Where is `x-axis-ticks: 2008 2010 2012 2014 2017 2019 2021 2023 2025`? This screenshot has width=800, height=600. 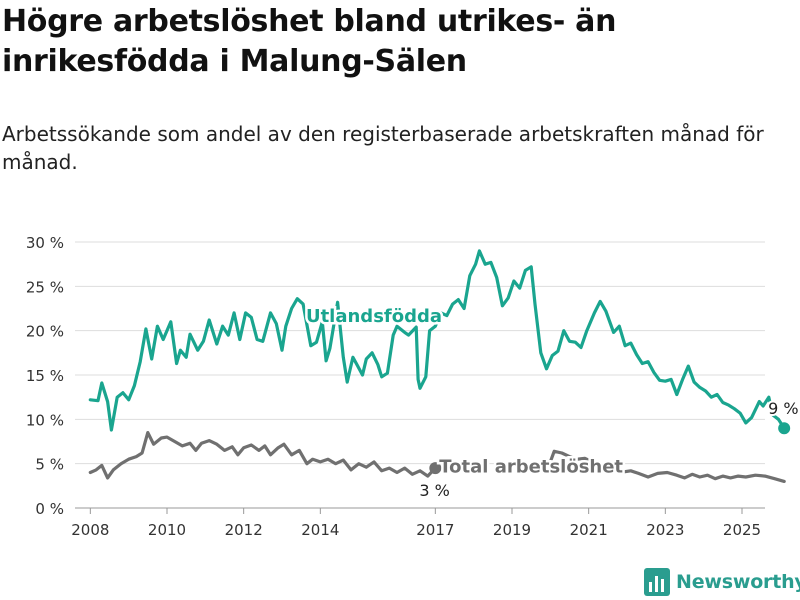 x-axis-ticks: 2008 2010 2012 2014 2017 2019 2021 2023 2025 is located at coordinates (416, 523).